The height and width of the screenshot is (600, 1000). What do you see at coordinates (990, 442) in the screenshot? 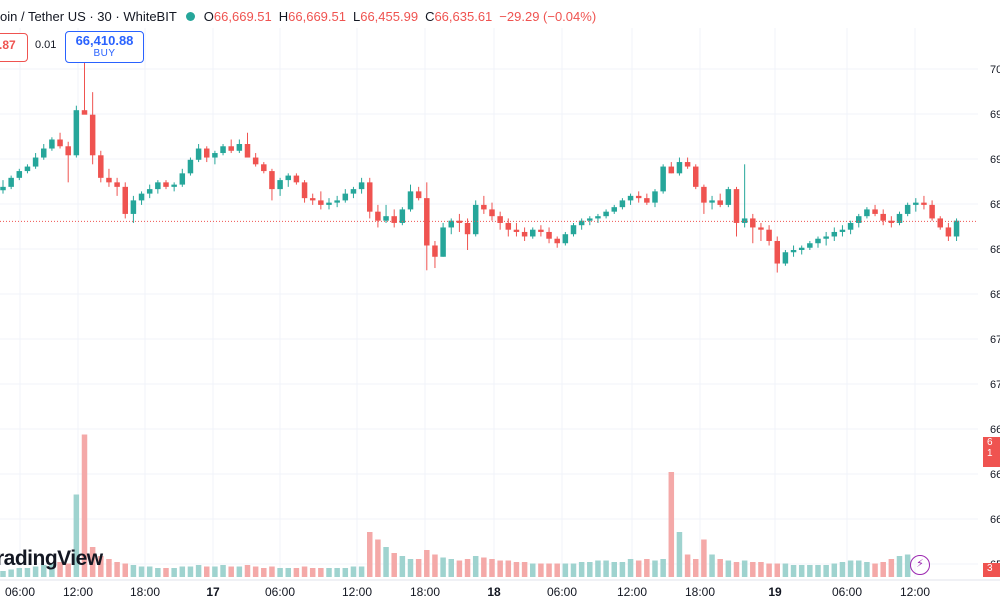
I see `last-price-tag-text: 6` at bounding box center [990, 442].